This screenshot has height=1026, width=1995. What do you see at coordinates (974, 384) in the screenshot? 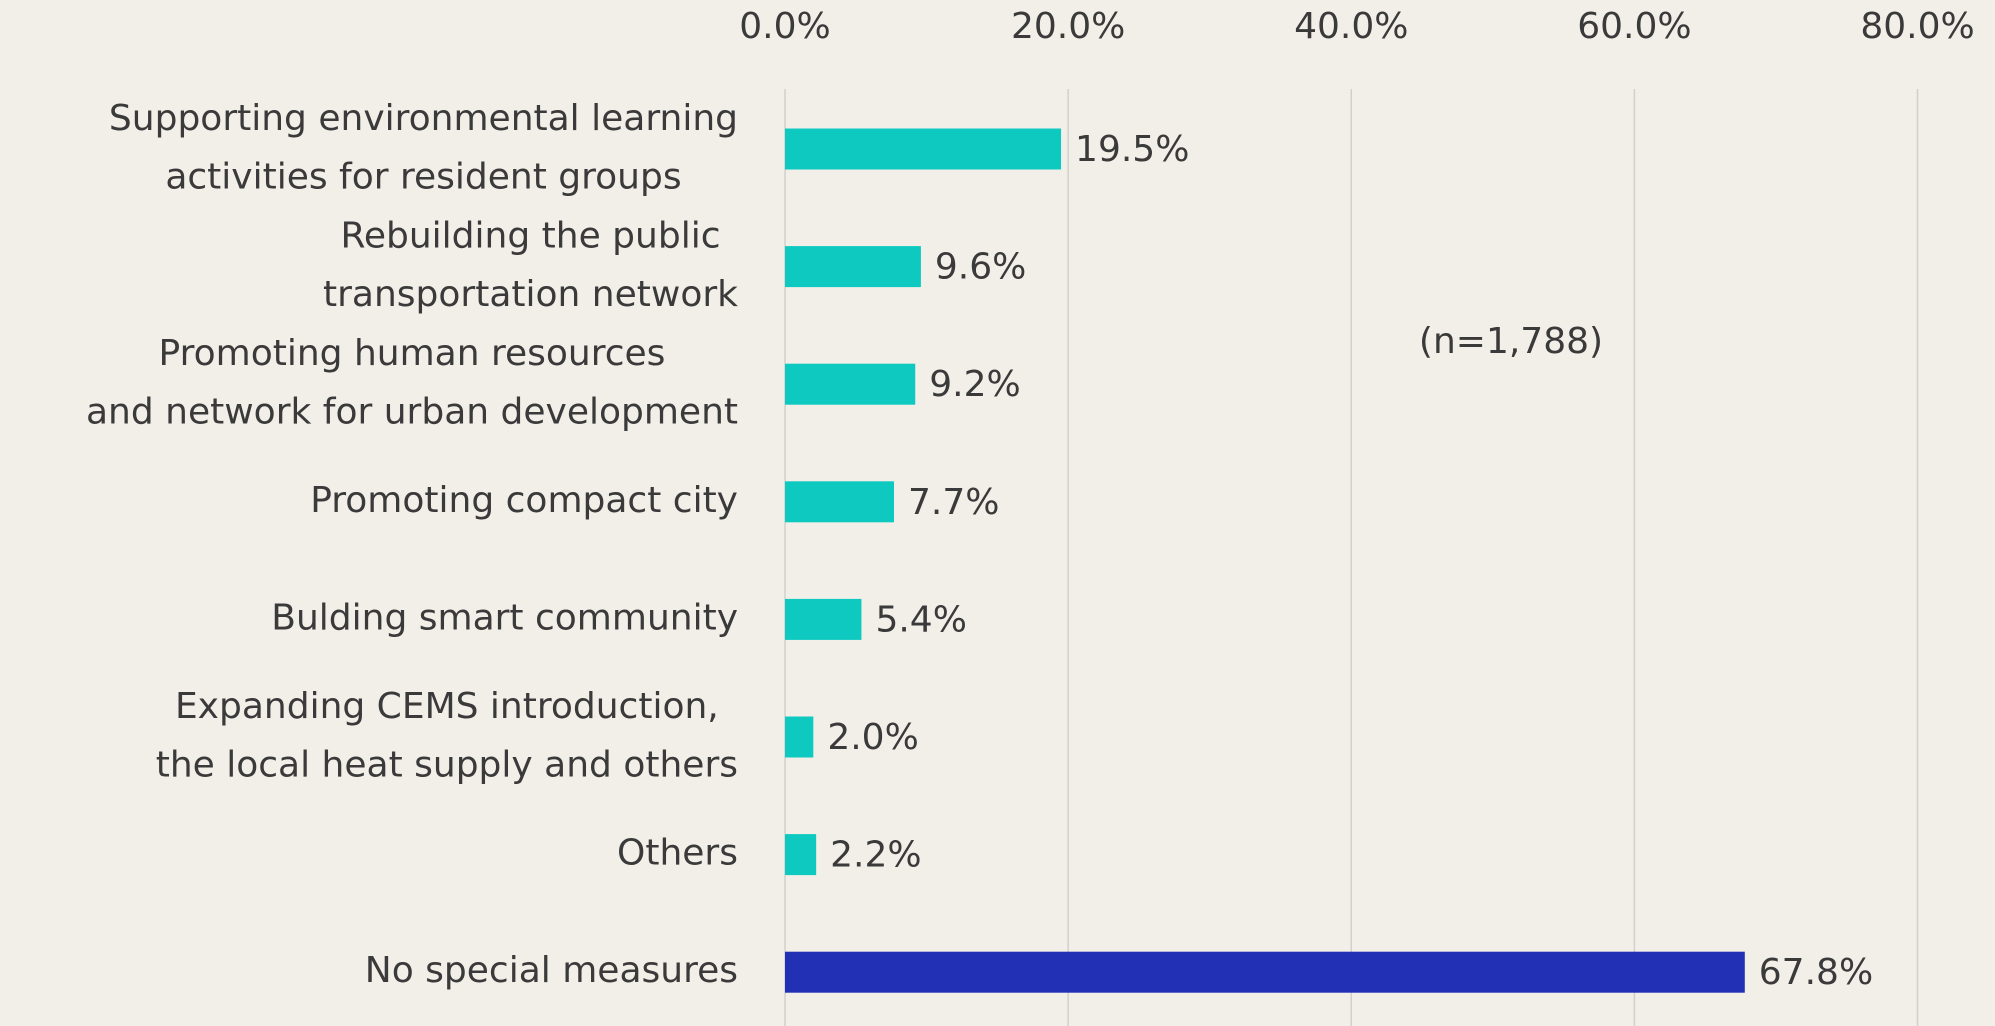
I see `data-label: 9.2%` at bounding box center [974, 384].